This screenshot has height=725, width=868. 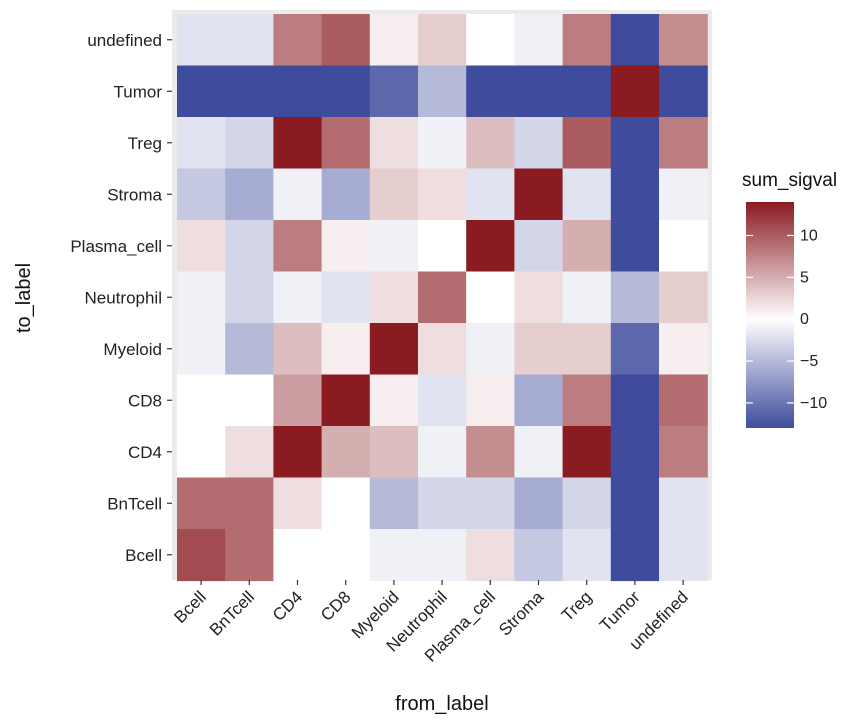 What do you see at coordinates (539, 40) in the screenshot?
I see `heatmap-cell-undefined-Stroma` at bounding box center [539, 40].